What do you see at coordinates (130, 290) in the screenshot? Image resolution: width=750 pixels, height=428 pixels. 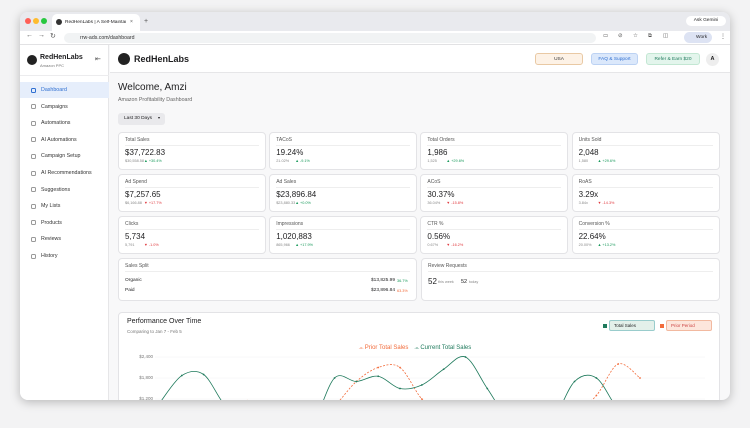 I see `split-label: Paid` at bounding box center [130, 290].